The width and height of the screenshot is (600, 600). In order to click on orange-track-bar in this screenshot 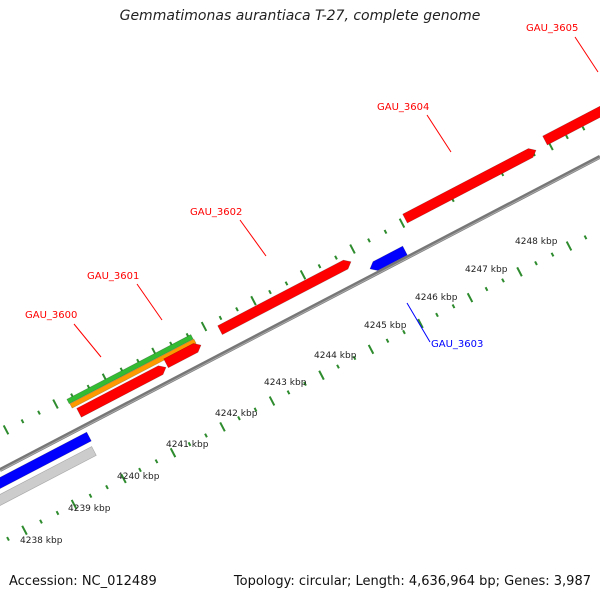, I will do `click(133, 373)`.